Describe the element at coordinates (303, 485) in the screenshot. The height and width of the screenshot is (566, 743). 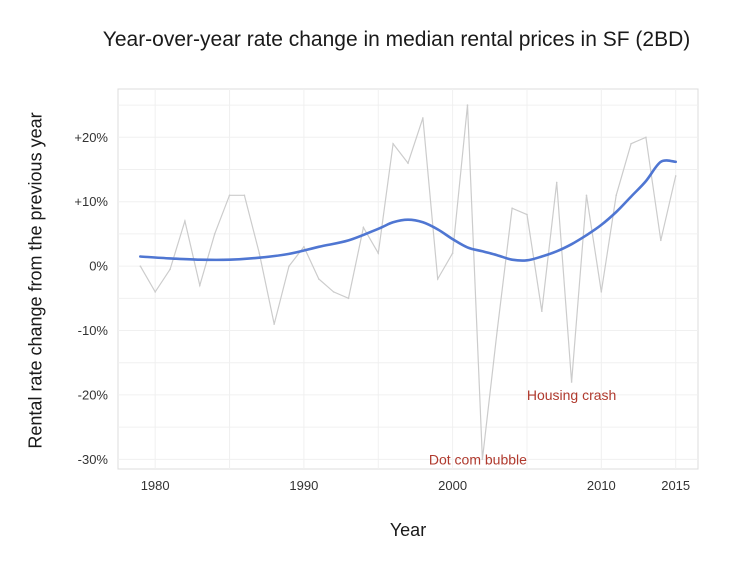
I see `x-tick-label: 1990` at that location.